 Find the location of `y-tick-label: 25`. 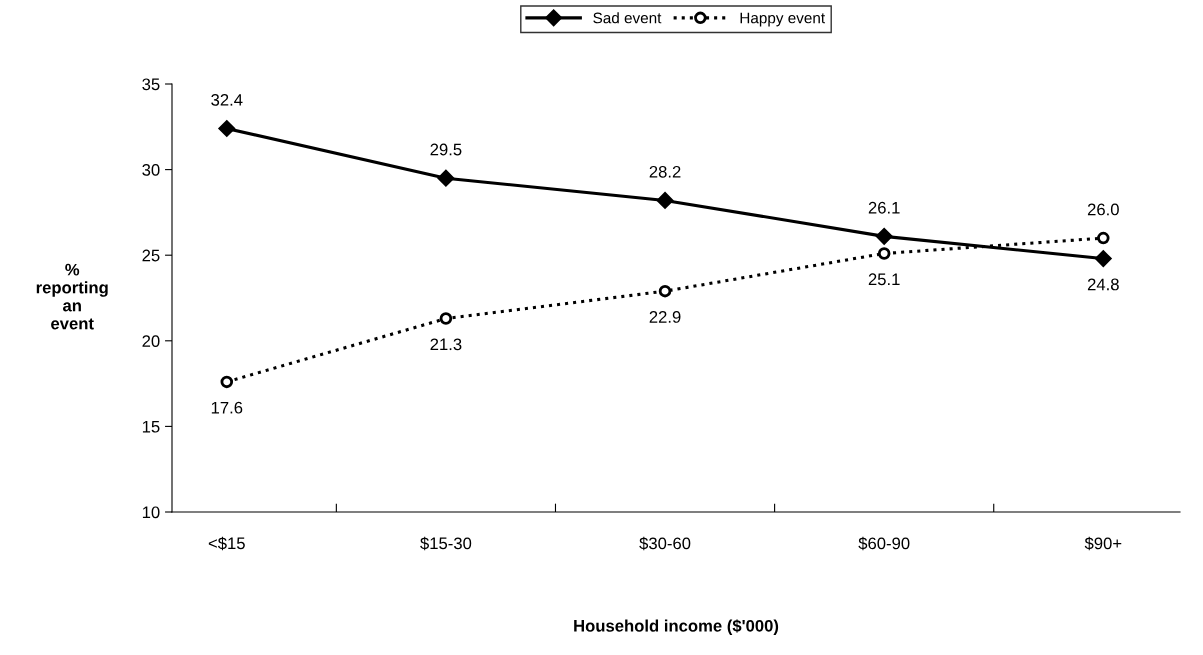

y-tick-label: 25 is located at coordinates (151, 255).